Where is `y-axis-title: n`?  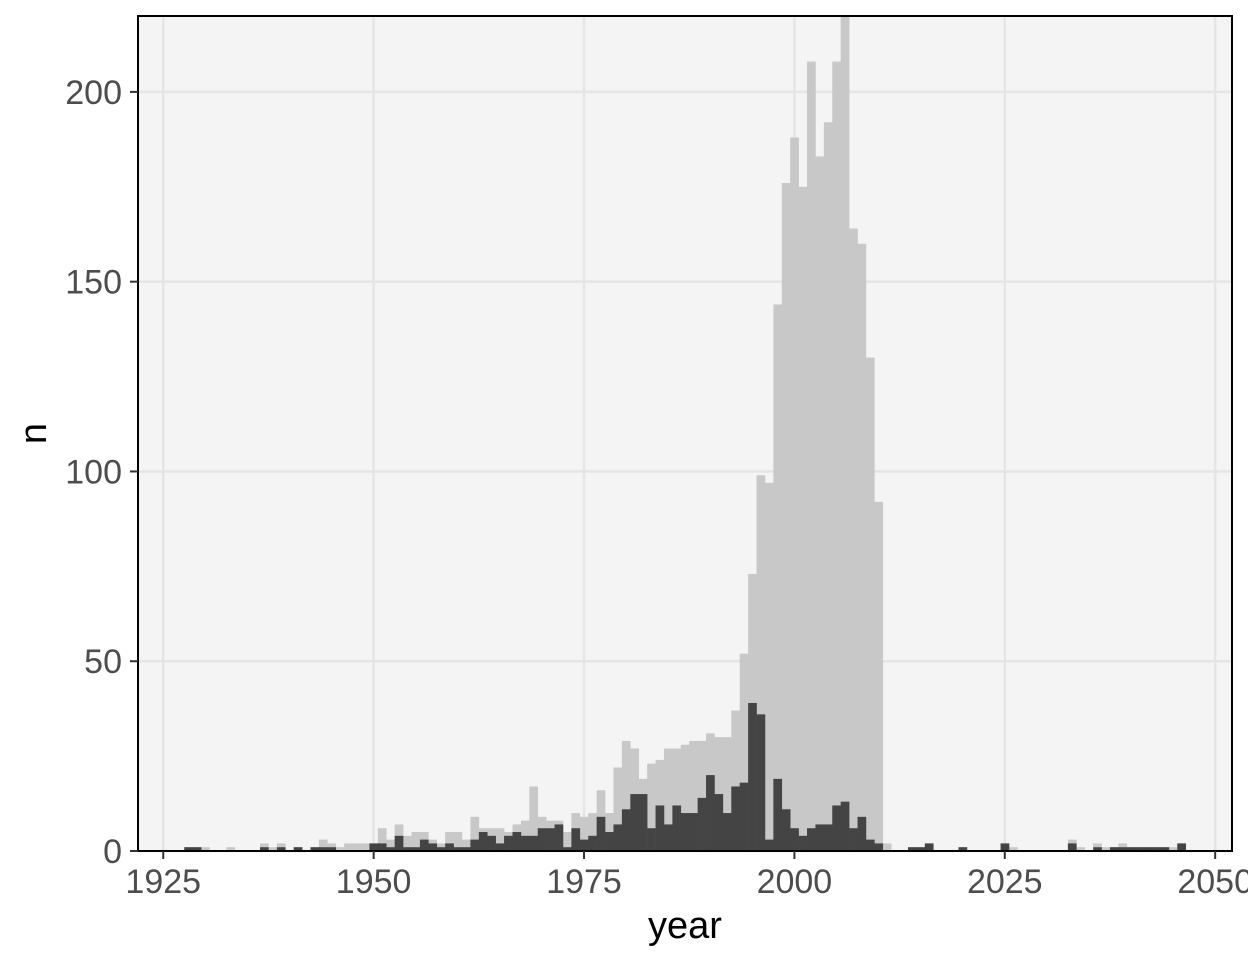 y-axis-title: n is located at coordinates (34, 433).